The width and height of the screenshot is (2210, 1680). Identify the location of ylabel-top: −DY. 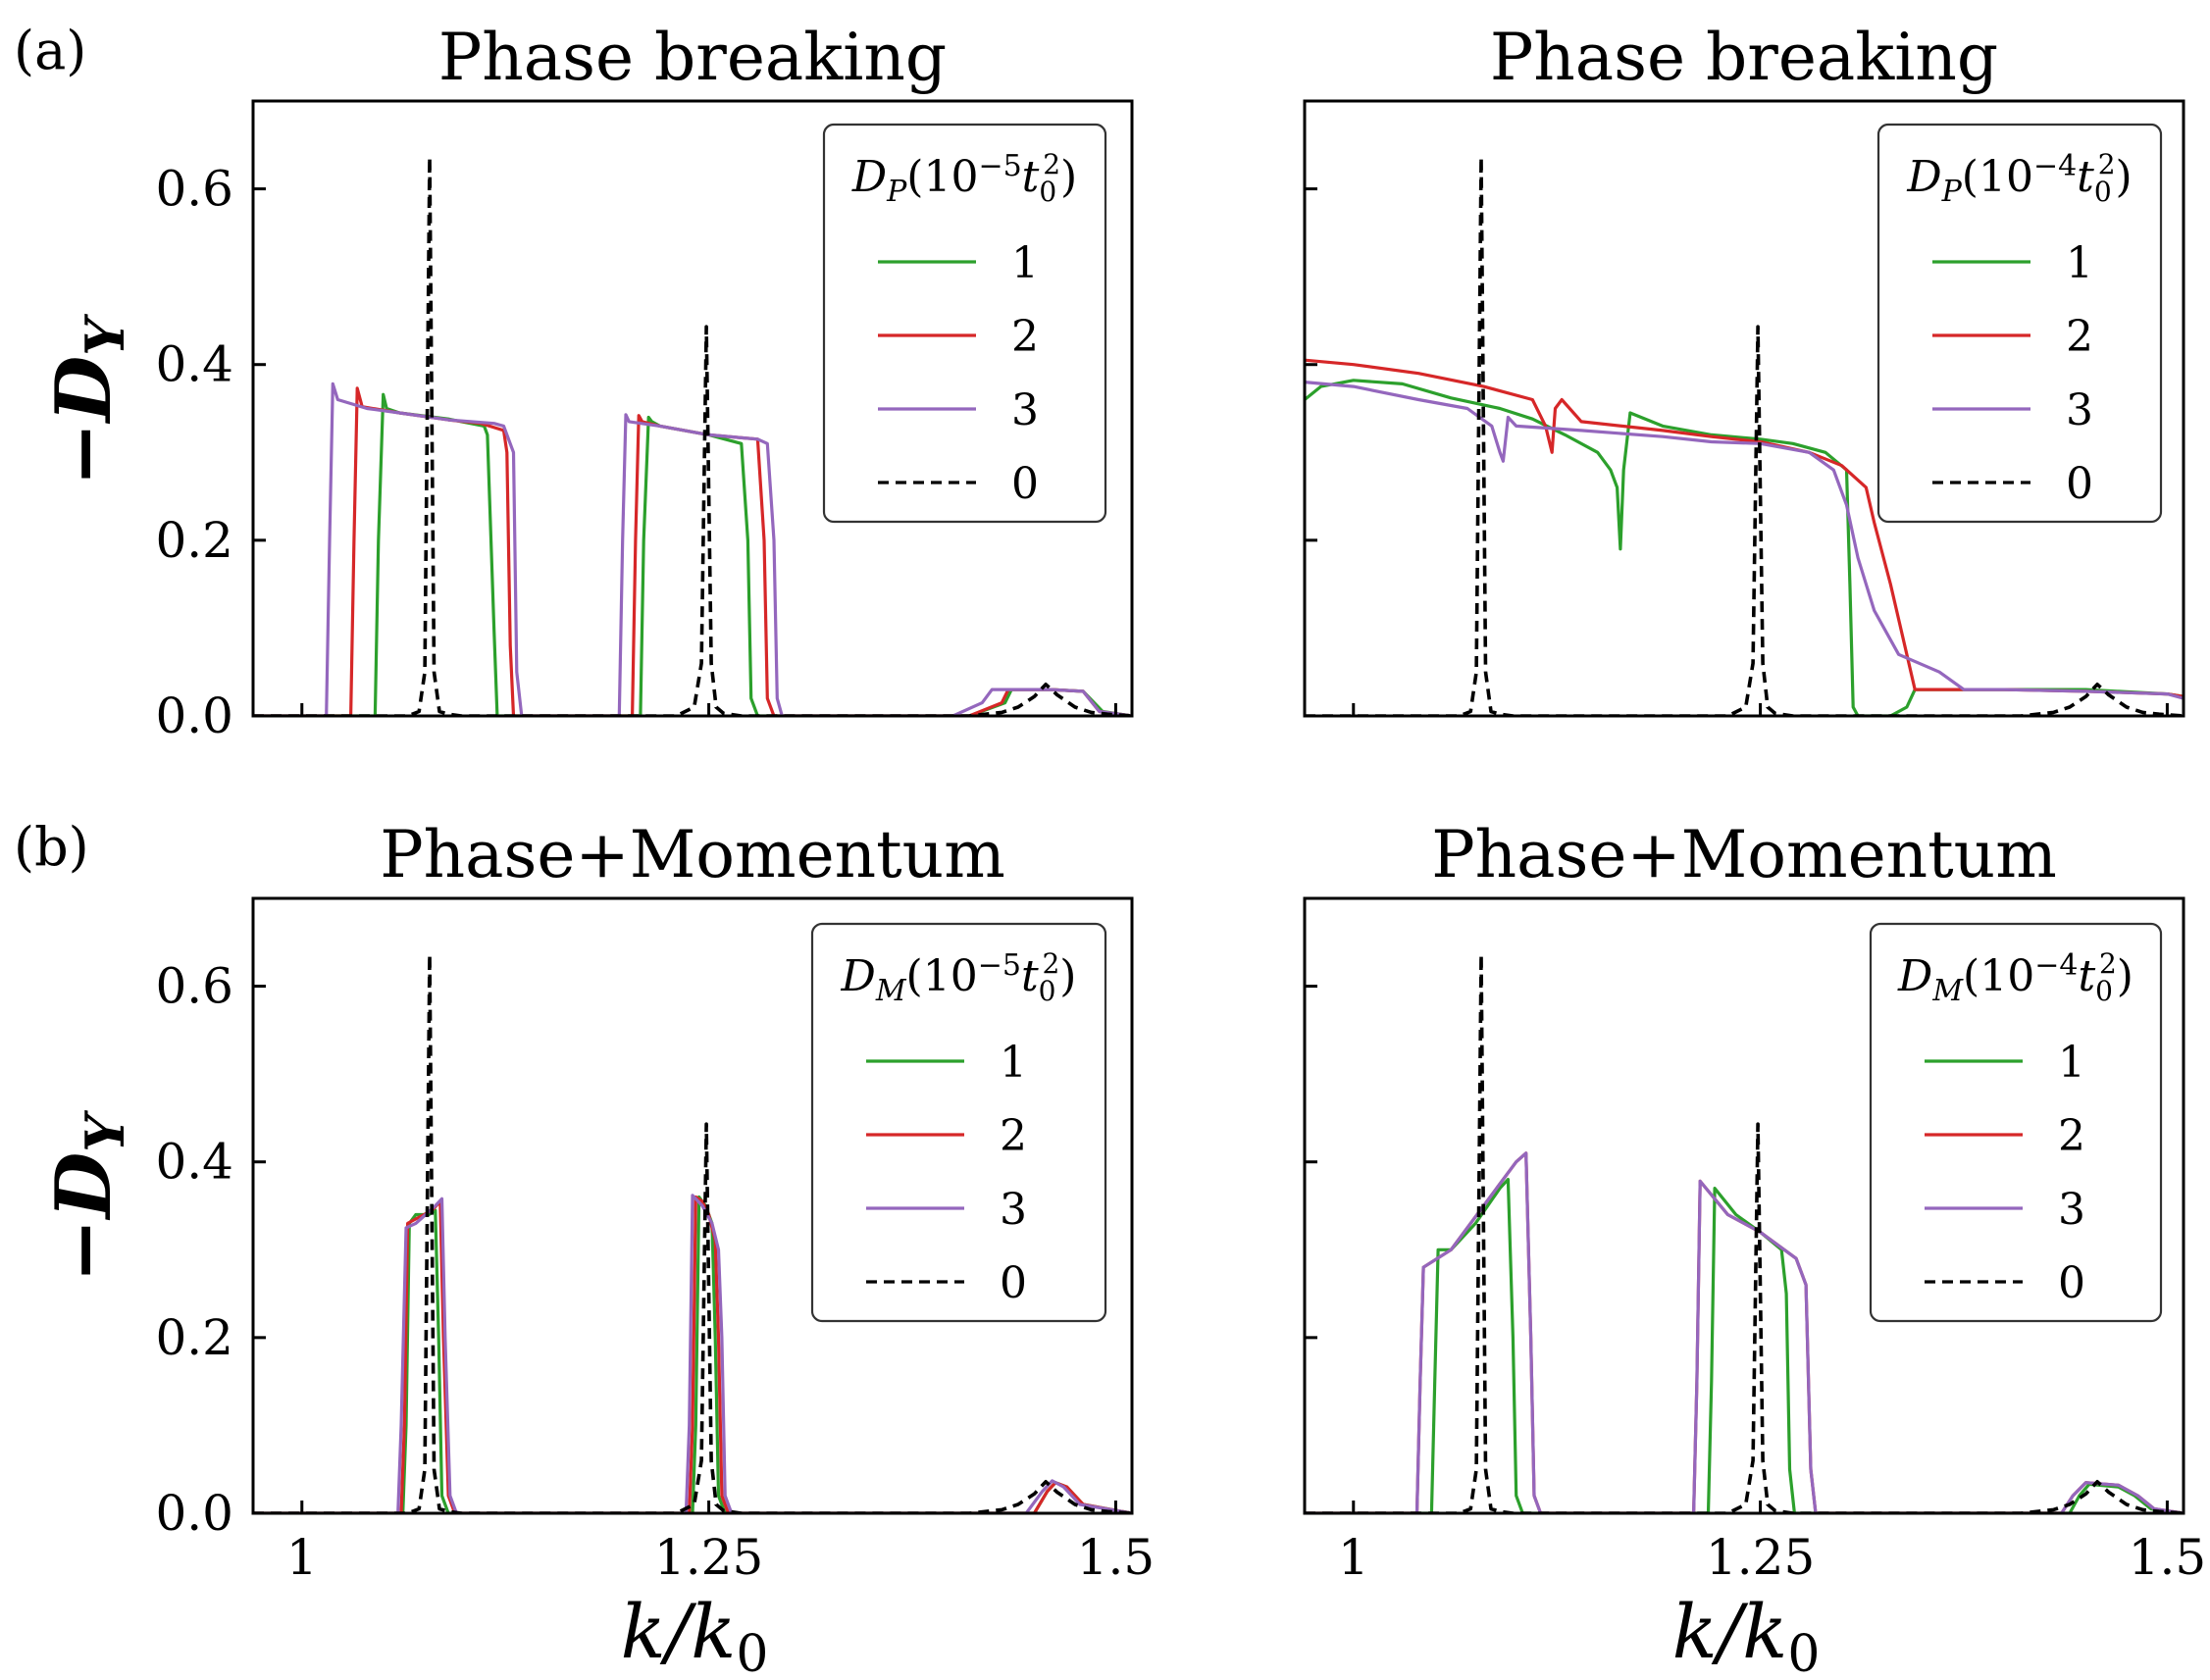
(87, 400).